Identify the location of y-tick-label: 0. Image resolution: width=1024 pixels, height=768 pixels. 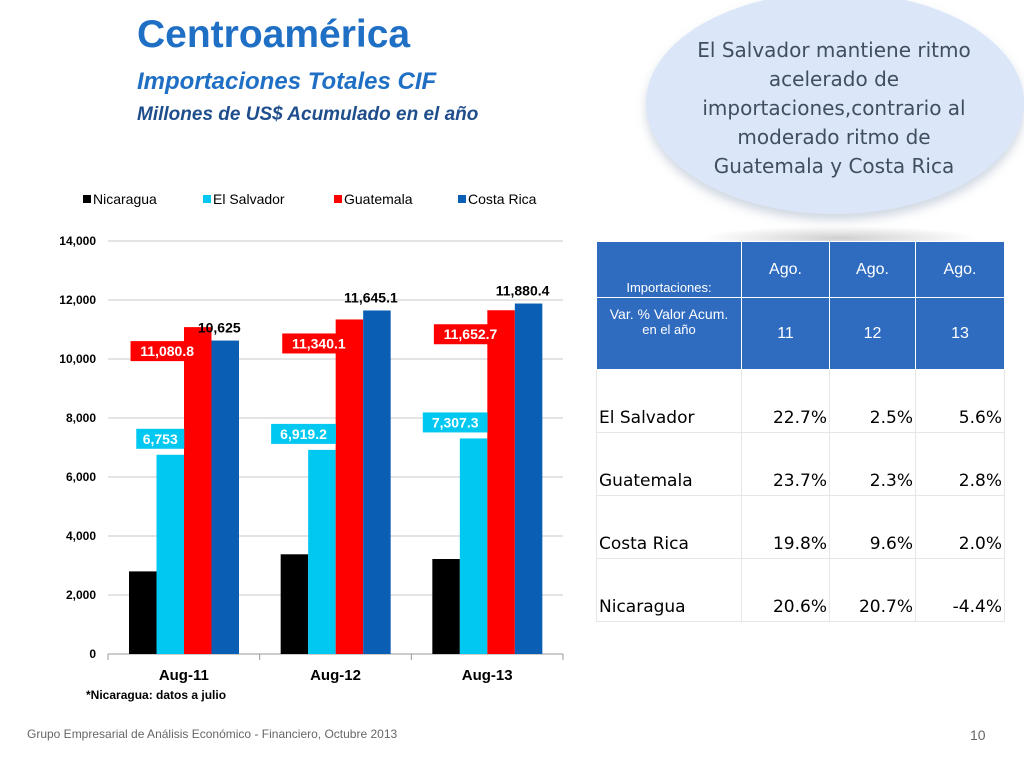
(92, 654).